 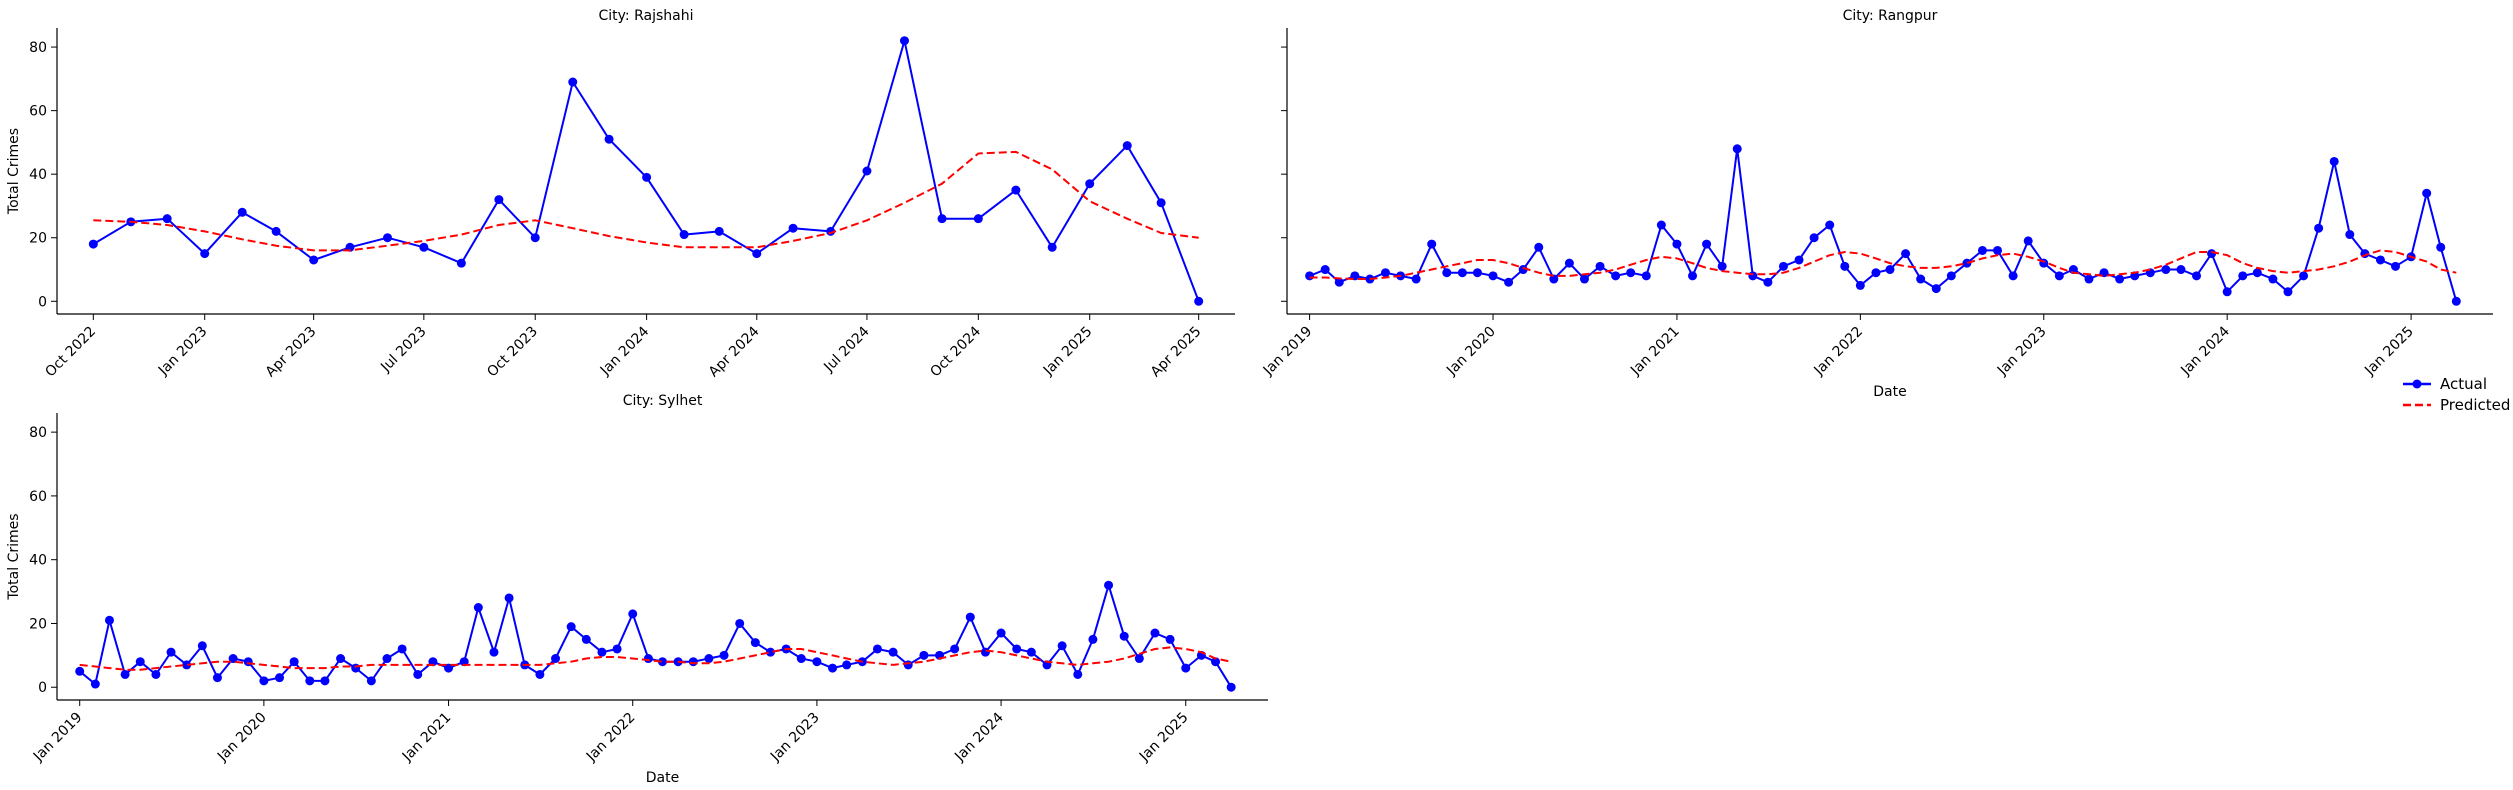 What do you see at coordinates (42, 302) in the screenshot?
I see `y-tick-label: 0` at bounding box center [42, 302].